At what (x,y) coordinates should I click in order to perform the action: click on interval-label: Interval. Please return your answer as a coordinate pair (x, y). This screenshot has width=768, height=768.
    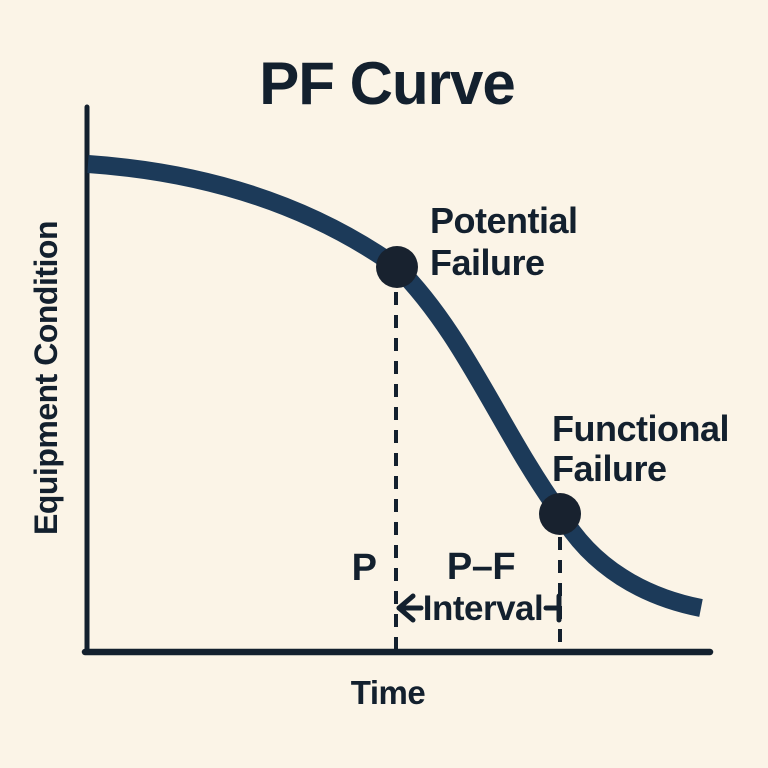
    Looking at the image, I should click on (483, 608).